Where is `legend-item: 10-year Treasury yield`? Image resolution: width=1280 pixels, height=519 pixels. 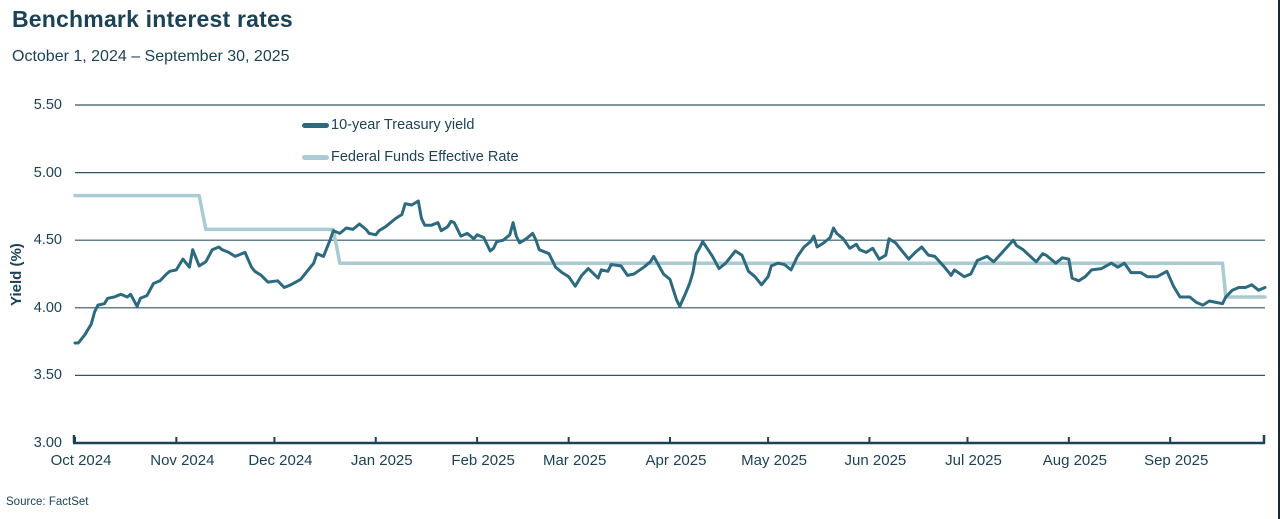 legend-item: 10-year Treasury yield is located at coordinates (410, 125).